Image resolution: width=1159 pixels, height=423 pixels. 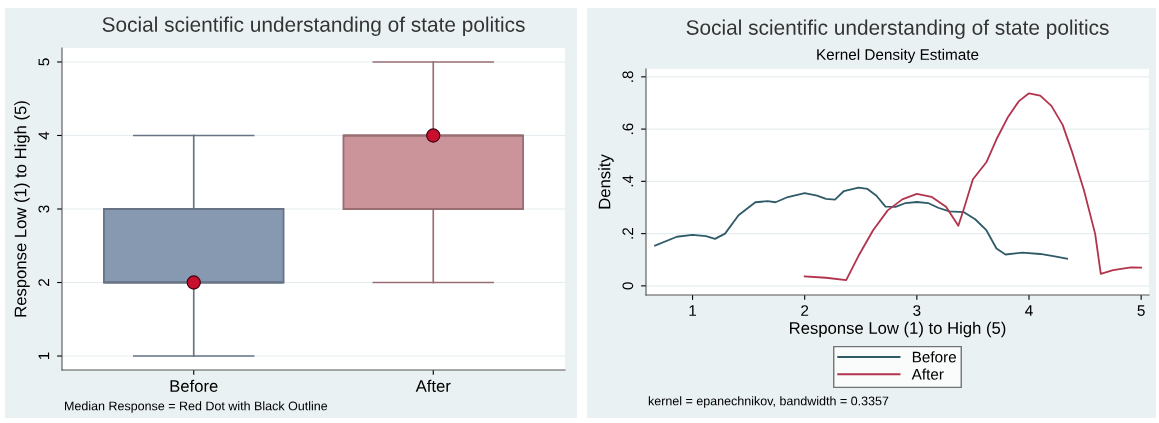 I want to click on x-tick-label: 2, so click(x=805, y=310).